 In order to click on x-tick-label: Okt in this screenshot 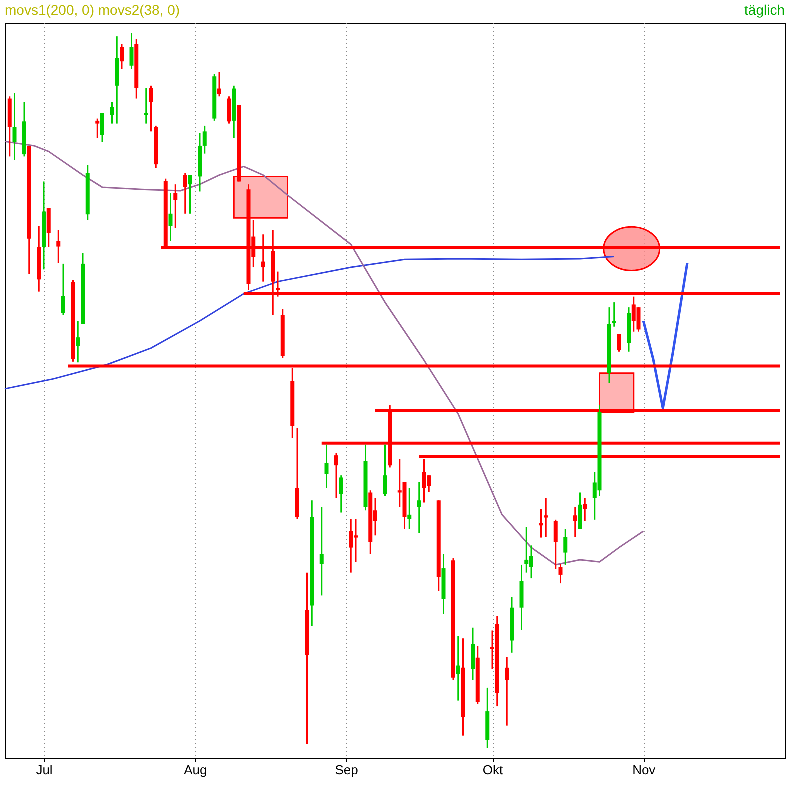, I will do `click(493, 770)`.